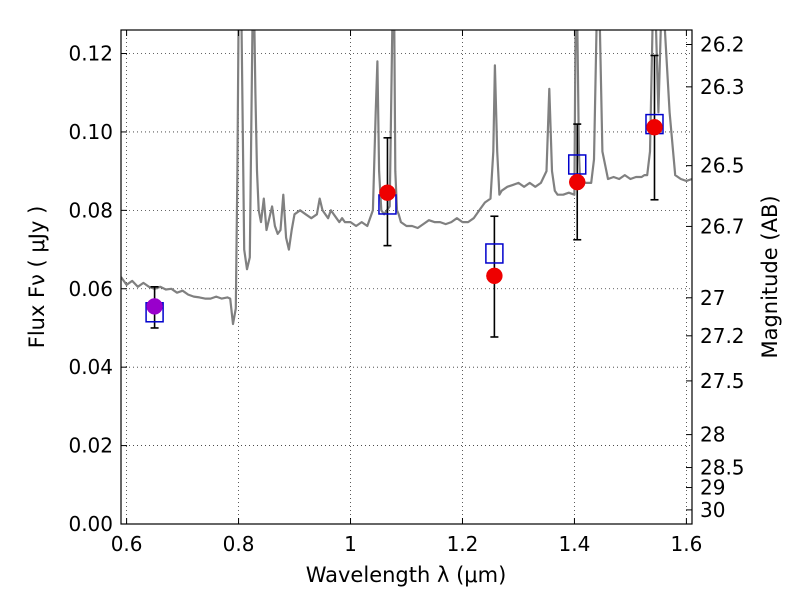 The image size is (800, 600). Describe the element at coordinates (722, 381) in the screenshot. I see `y2-tick-label: 27.5` at that location.